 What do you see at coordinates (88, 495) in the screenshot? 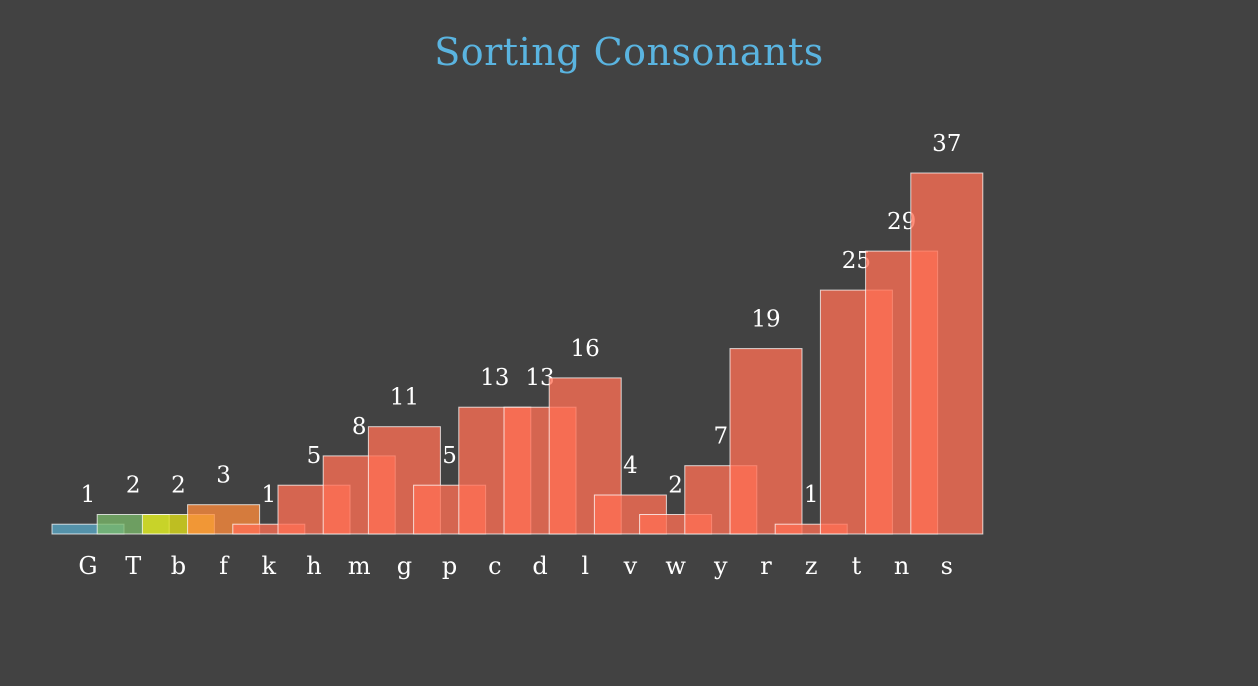
I see `value-label-G: 1` at bounding box center [88, 495].